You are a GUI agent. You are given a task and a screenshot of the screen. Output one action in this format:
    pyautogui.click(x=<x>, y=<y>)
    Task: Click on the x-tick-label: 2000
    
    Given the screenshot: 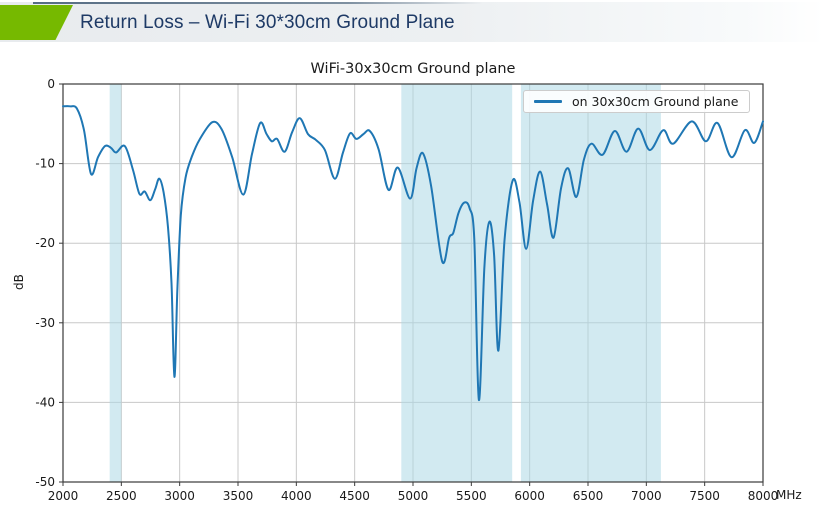 What is the action you would take?
    pyautogui.click(x=63, y=496)
    